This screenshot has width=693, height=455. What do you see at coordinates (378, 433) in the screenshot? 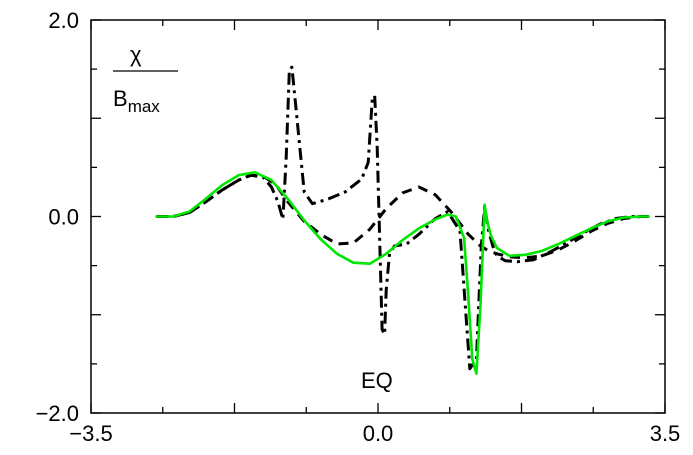
I see `x-tick-label: 0.0` at bounding box center [378, 433].